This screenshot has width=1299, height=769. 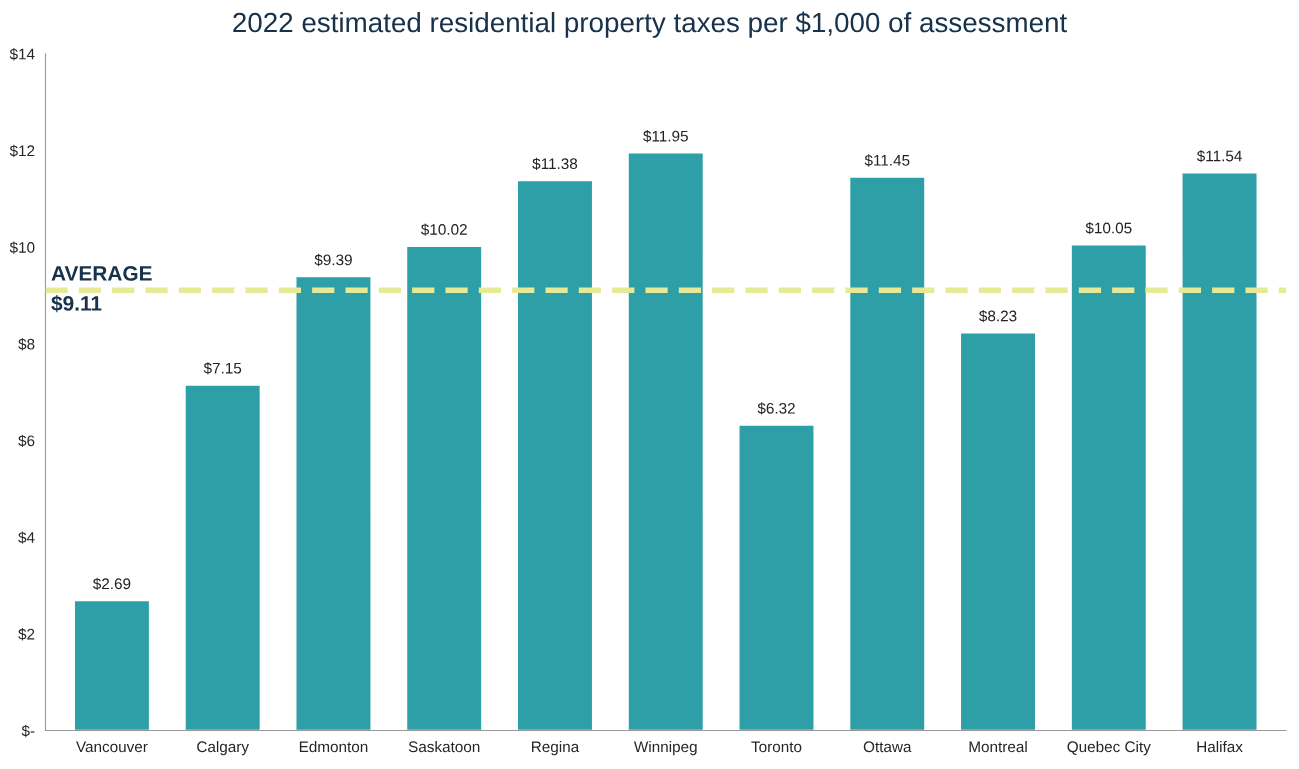 I want to click on data-label: $2.69, so click(x=111, y=584).